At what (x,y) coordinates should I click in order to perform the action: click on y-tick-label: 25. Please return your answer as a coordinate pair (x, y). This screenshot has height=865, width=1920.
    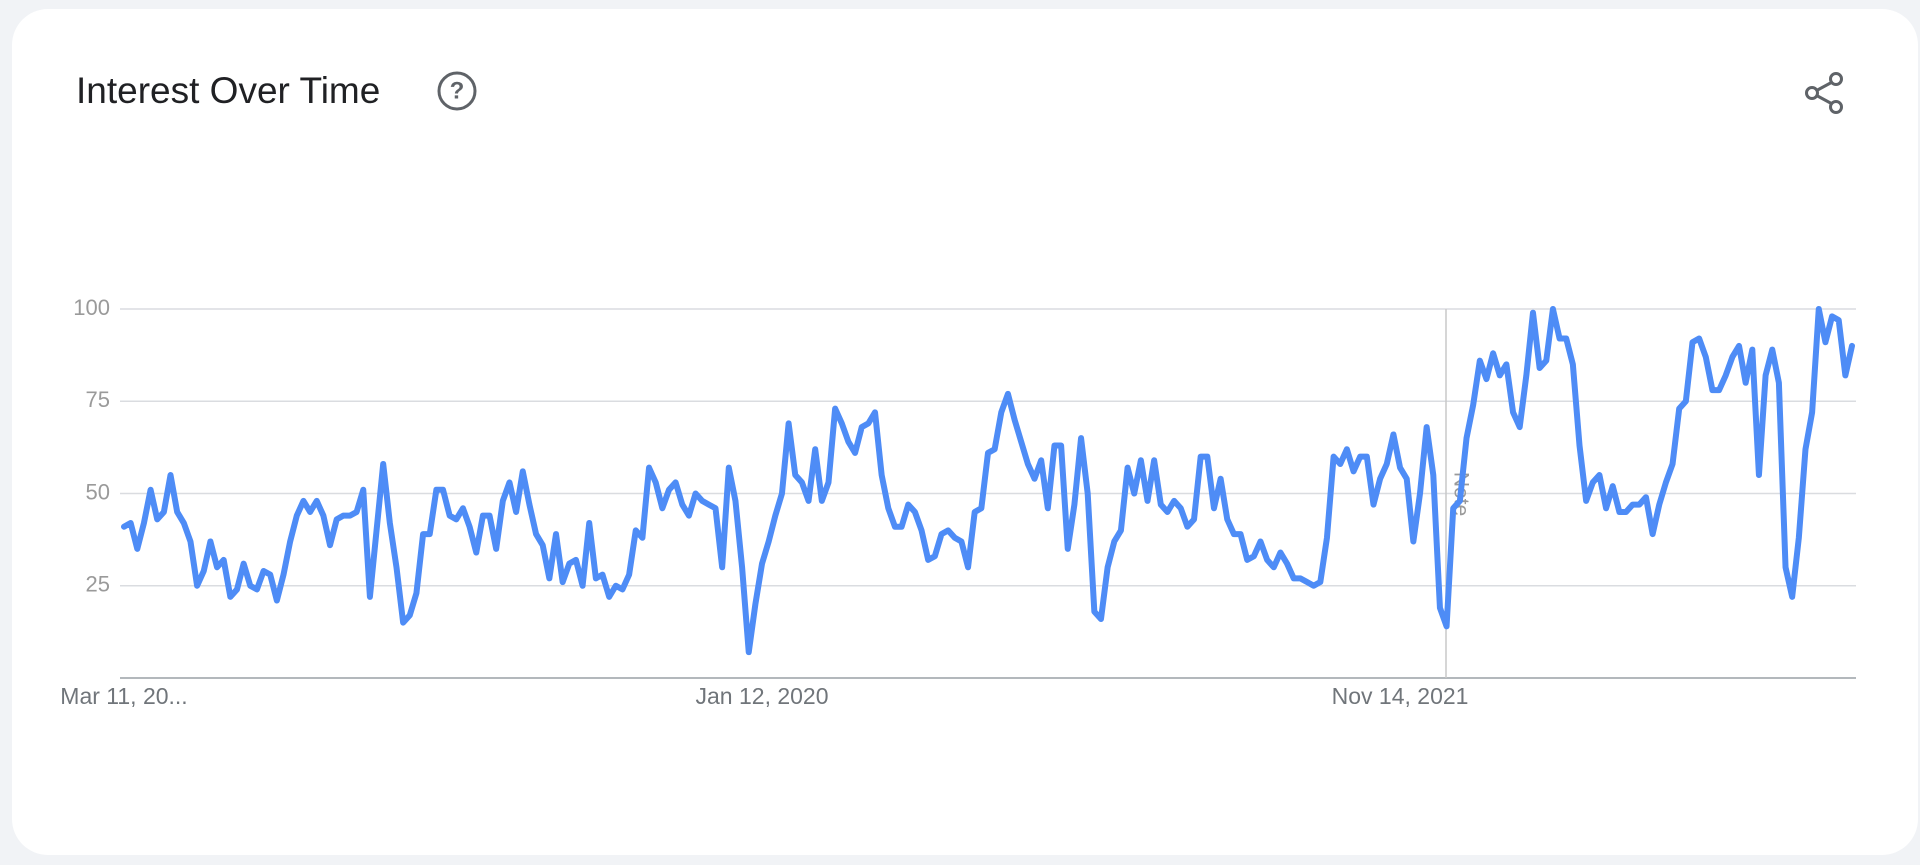
    Looking at the image, I should click on (98, 584).